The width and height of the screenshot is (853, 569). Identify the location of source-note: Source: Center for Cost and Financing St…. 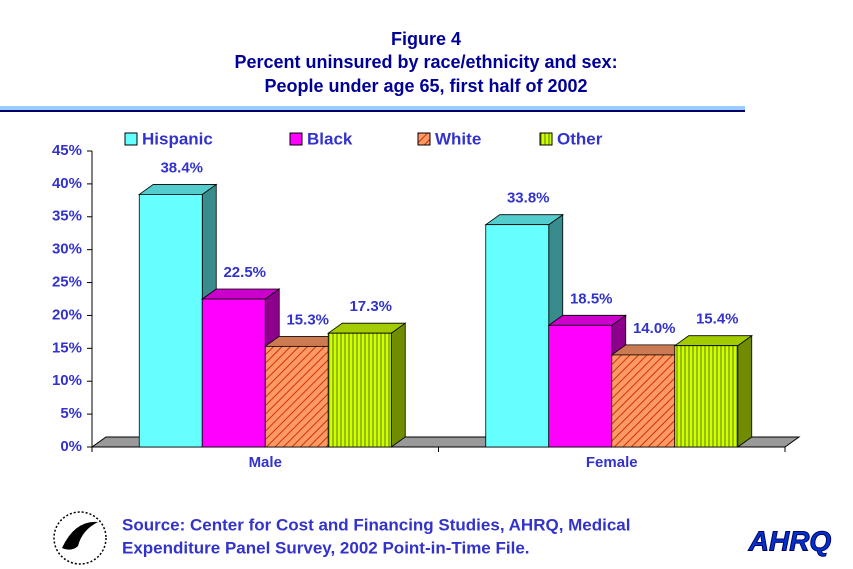
(376, 524).